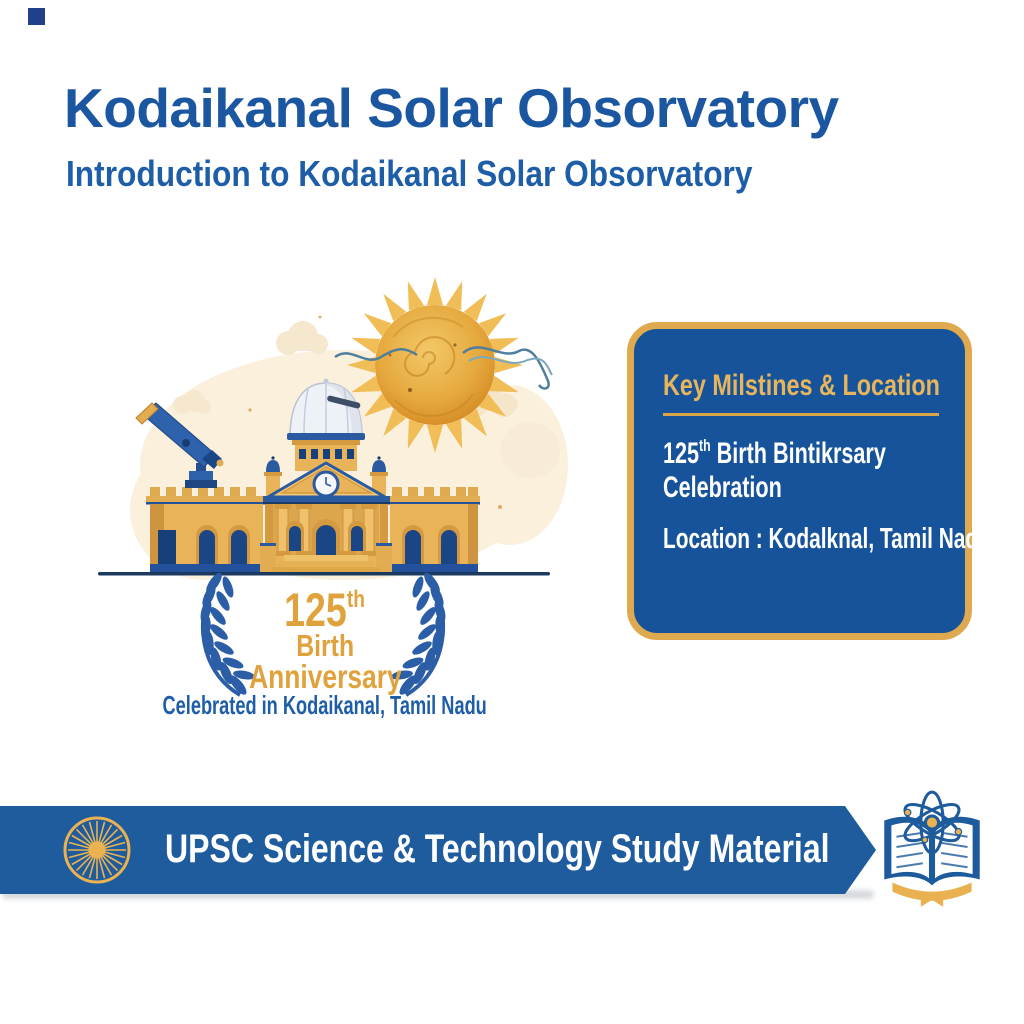  What do you see at coordinates (326, 540) in the screenshot?
I see `entrance-door` at bounding box center [326, 540].